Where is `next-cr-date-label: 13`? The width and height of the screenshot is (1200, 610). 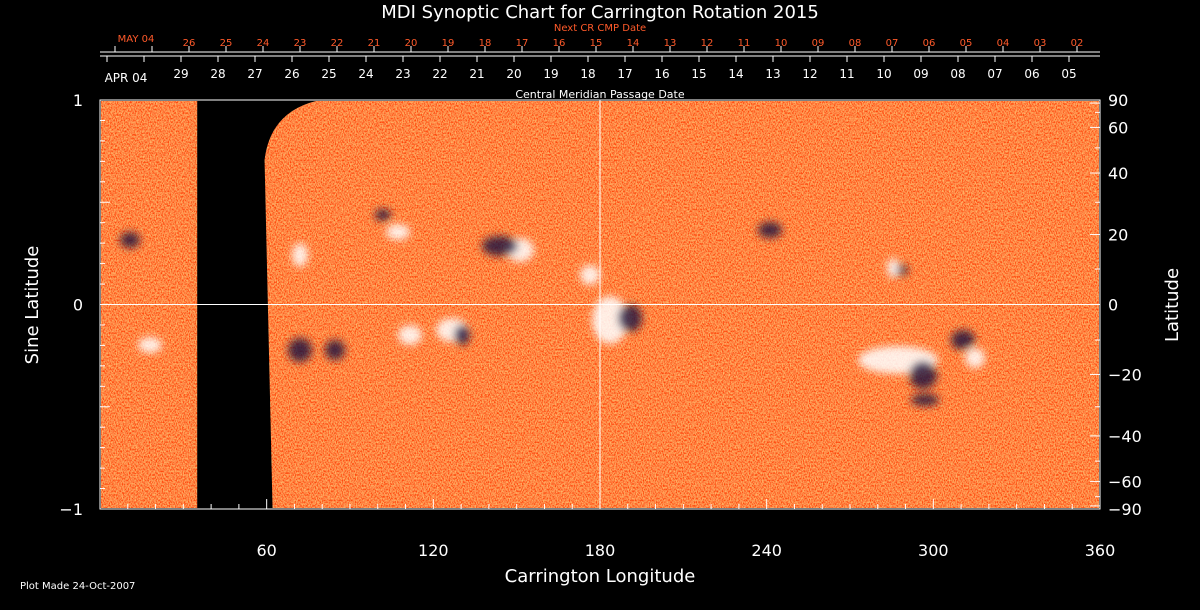
next-cr-date-label: 13 is located at coordinates (670, 43).